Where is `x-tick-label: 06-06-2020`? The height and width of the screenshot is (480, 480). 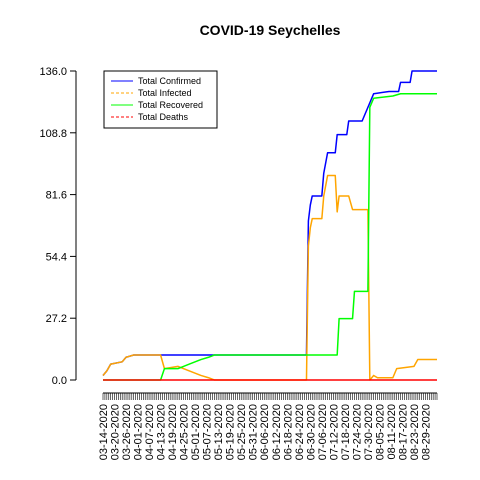 x-tick-label: 06-06-2020 is located at coordinates (265, 432).